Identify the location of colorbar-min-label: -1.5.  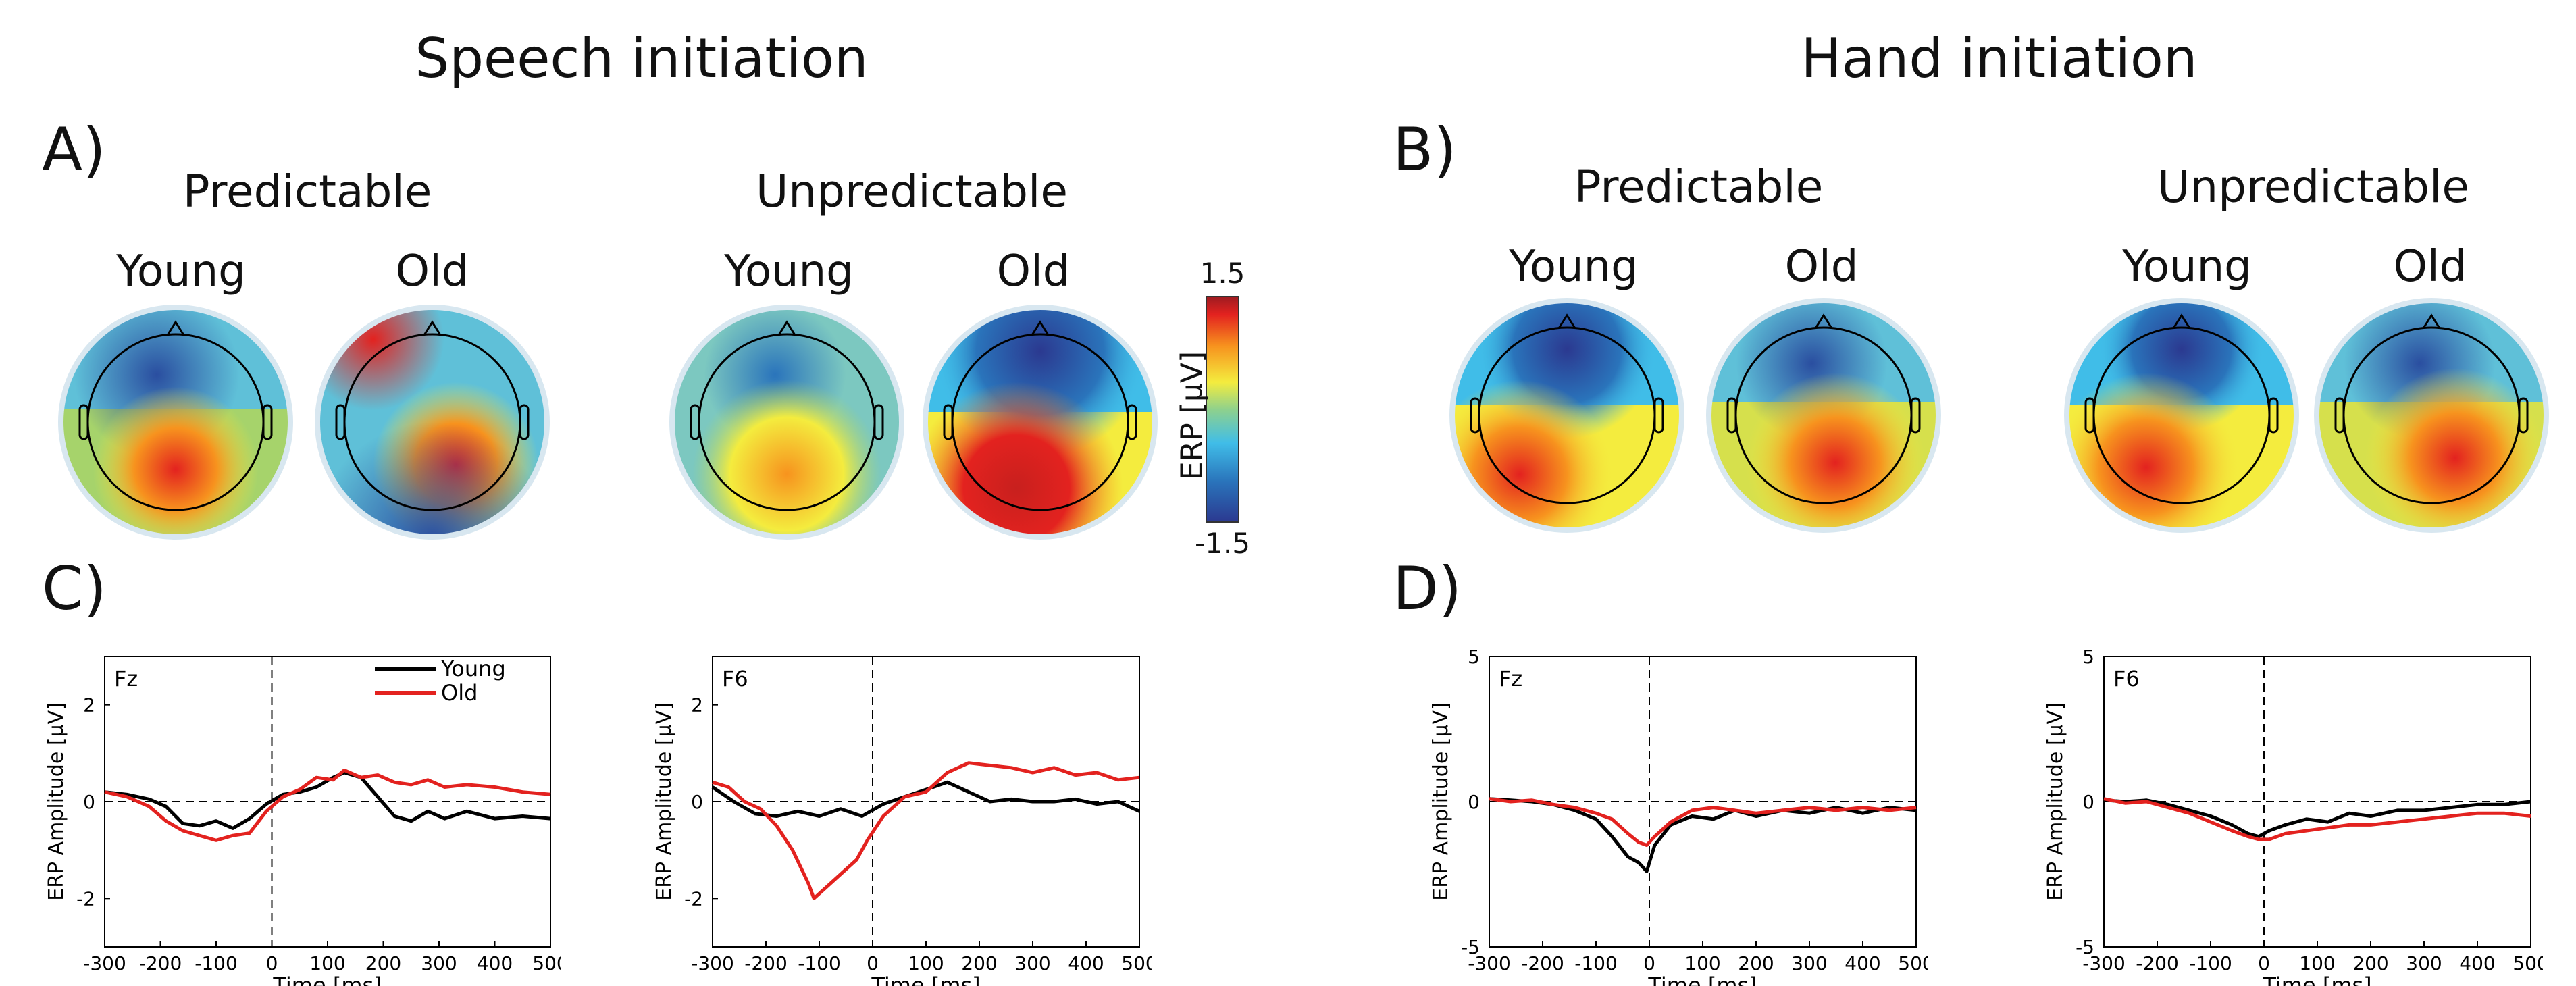
(1222, 543).